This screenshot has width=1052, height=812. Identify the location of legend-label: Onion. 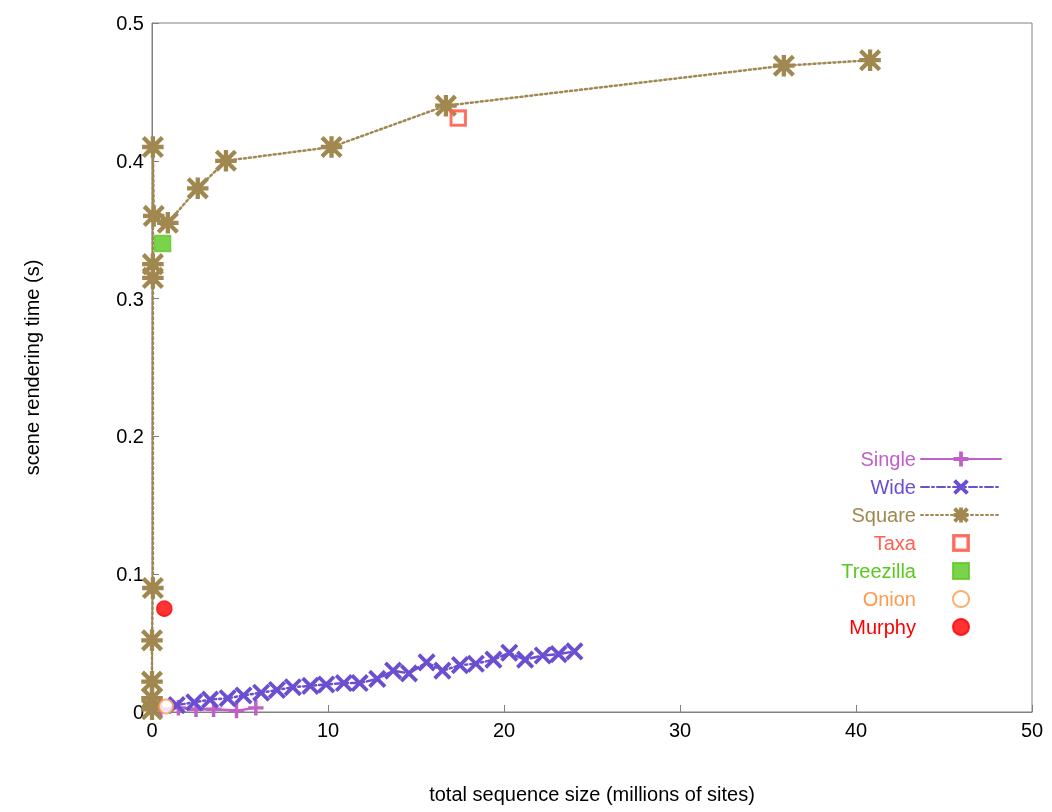
(889, 599).